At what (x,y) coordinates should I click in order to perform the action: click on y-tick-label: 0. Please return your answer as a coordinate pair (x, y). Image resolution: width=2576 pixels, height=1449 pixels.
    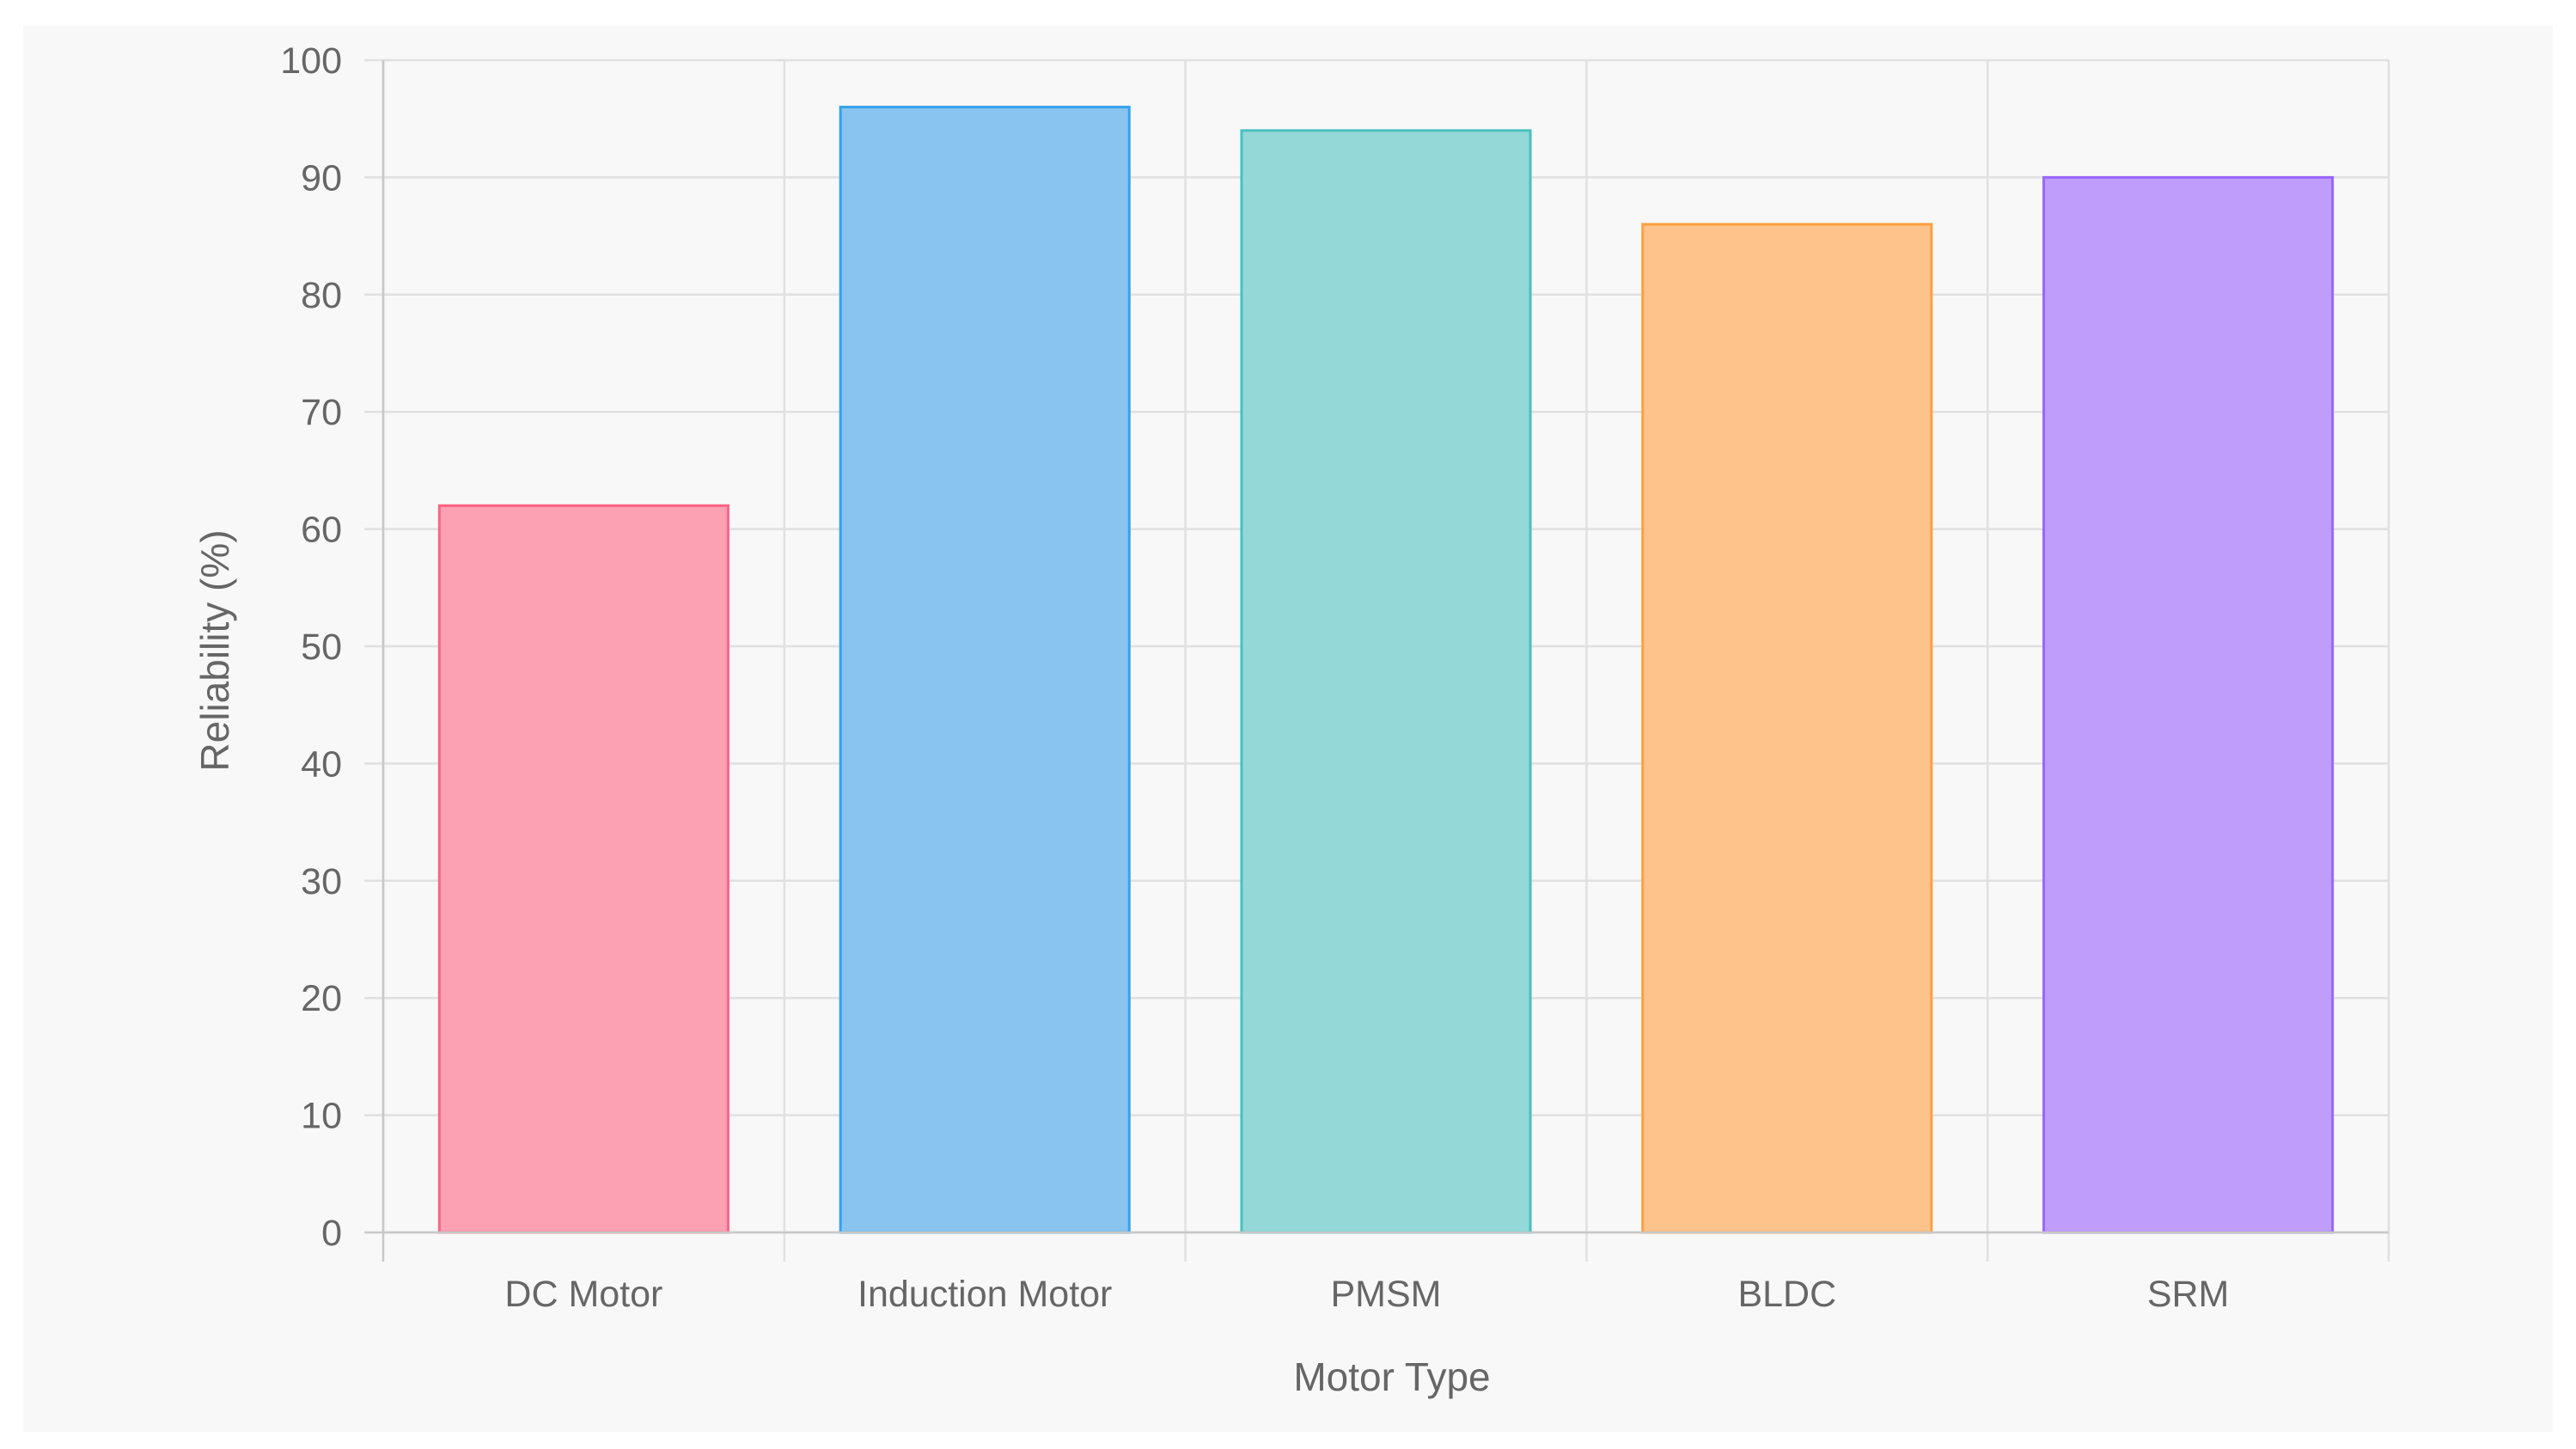
    Looking at the image, I should click on (331, 1233).